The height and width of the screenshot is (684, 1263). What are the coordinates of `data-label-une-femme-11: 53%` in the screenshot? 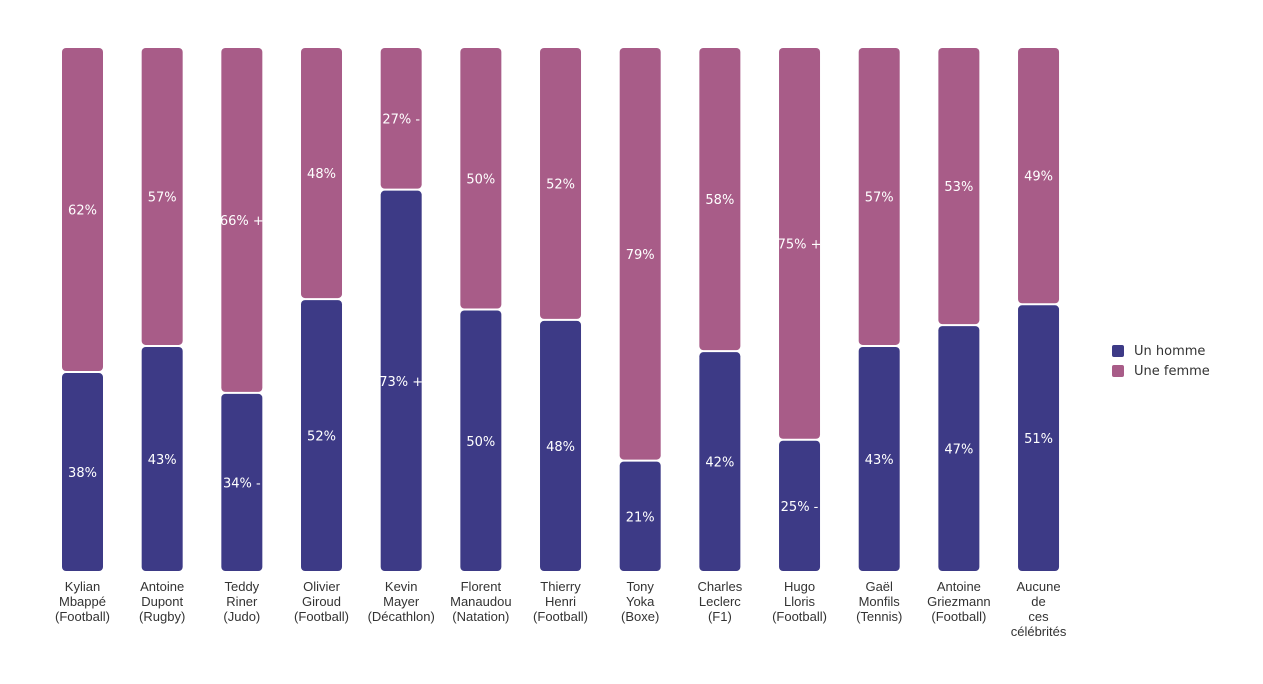 It's located at (958, 187).